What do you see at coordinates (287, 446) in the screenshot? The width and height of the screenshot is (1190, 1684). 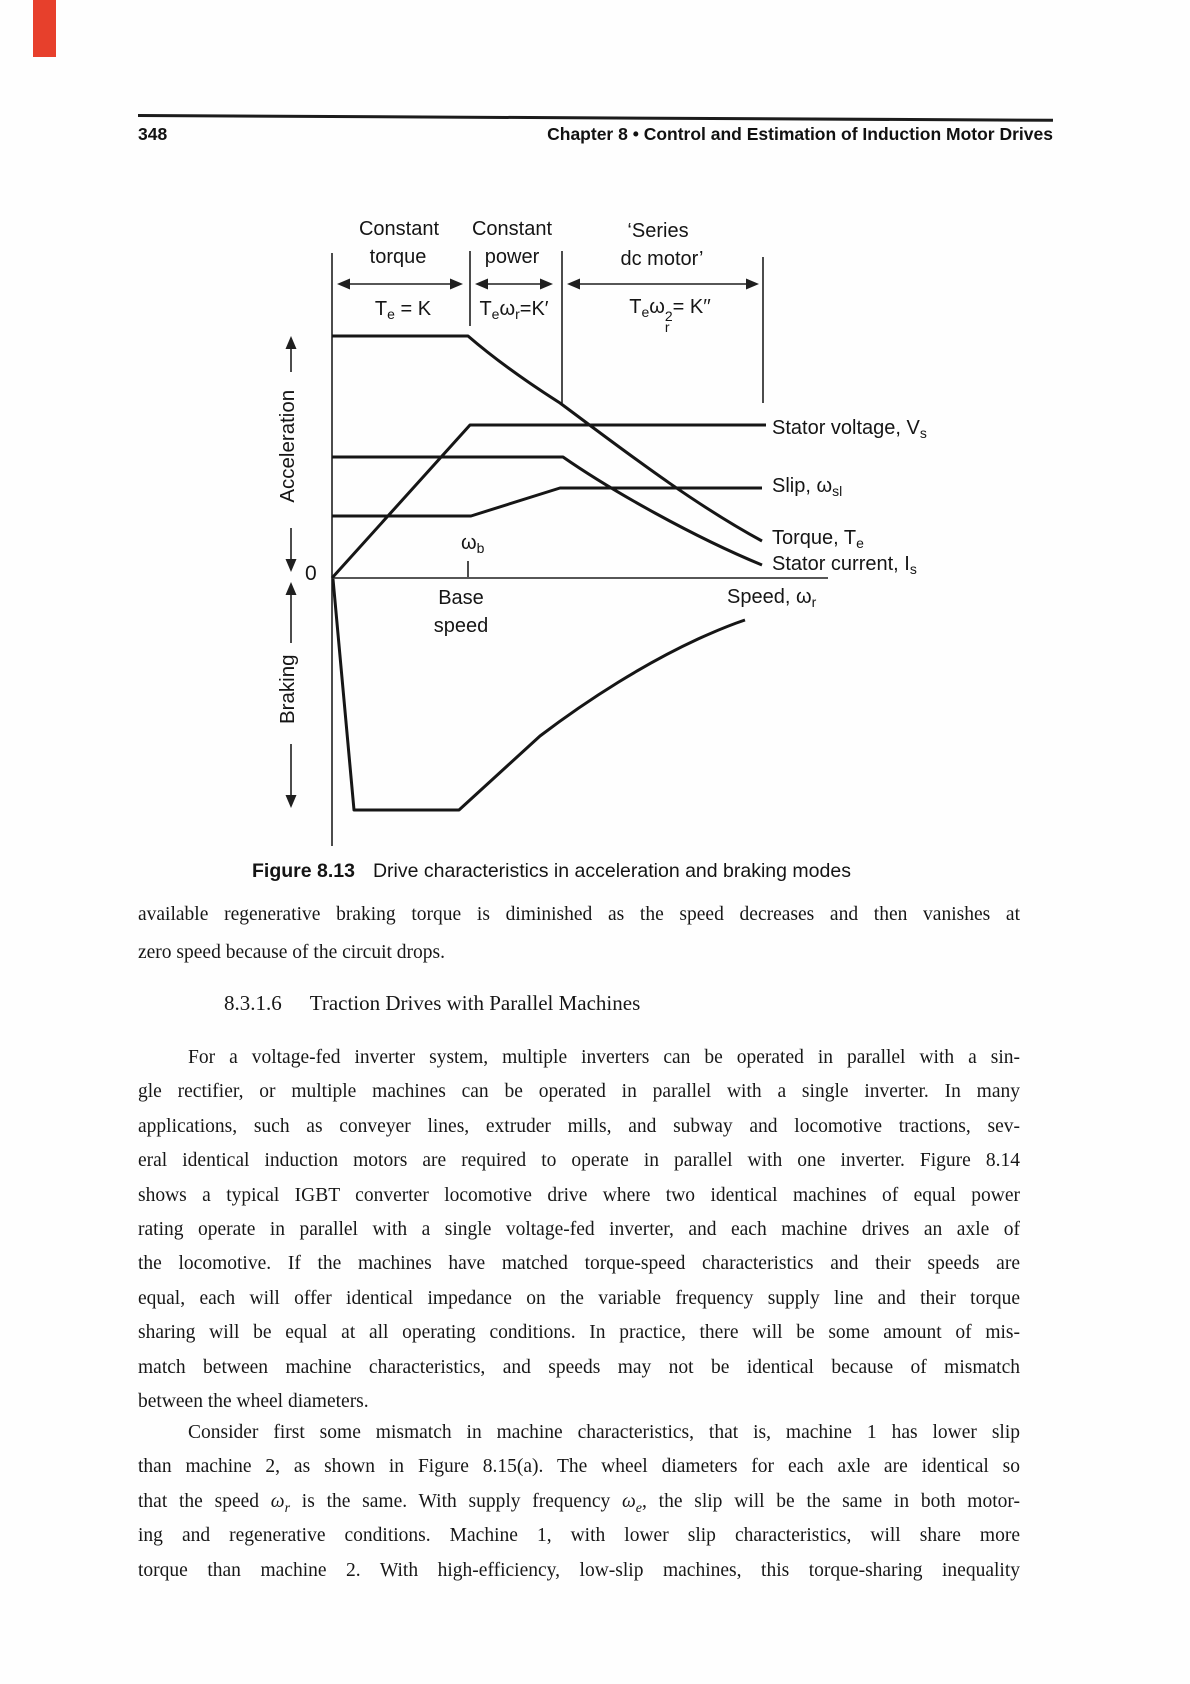 I see `acceleration-axis-label: Acceleration` at bounding box center [287, 446].